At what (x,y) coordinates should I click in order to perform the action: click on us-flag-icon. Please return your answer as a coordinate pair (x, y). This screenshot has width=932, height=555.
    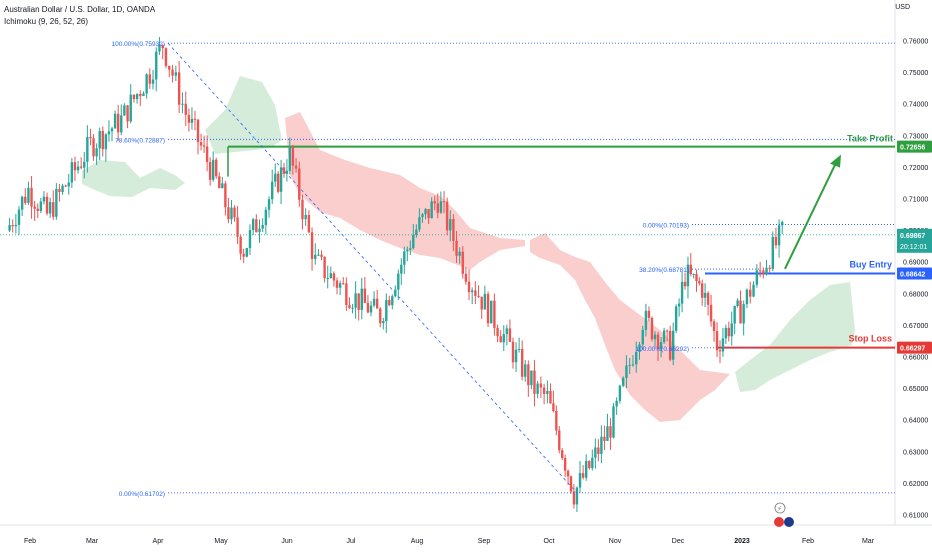
    Looking at the image, I should click on (779, 522).